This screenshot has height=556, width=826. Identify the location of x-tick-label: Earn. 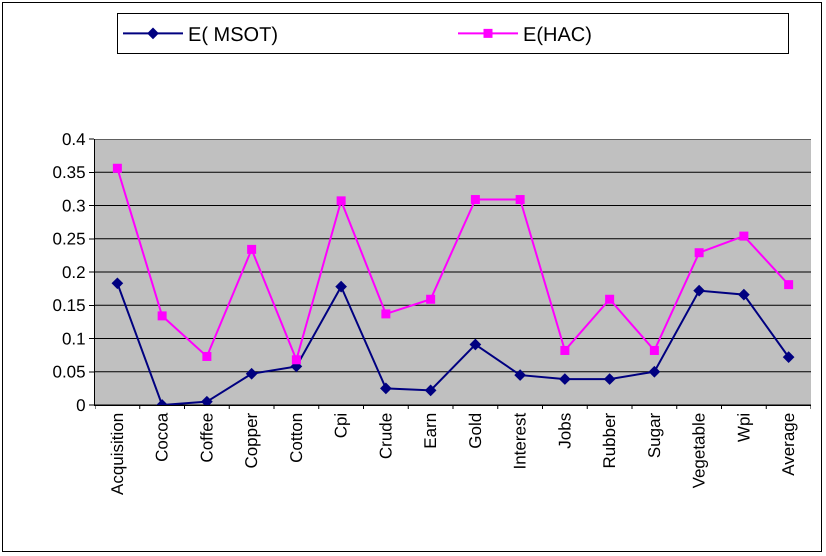
(430, 430).